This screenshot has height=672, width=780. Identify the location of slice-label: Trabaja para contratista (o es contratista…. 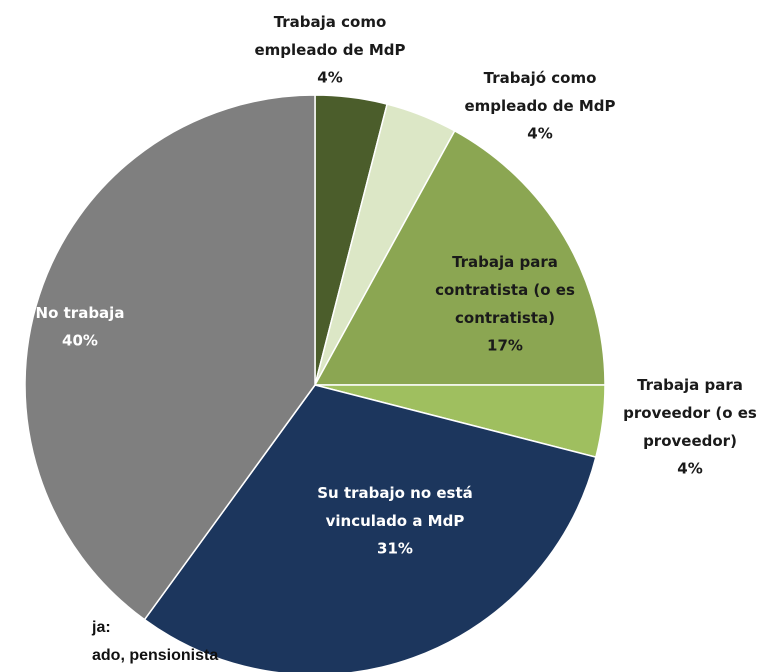
(505, 290).